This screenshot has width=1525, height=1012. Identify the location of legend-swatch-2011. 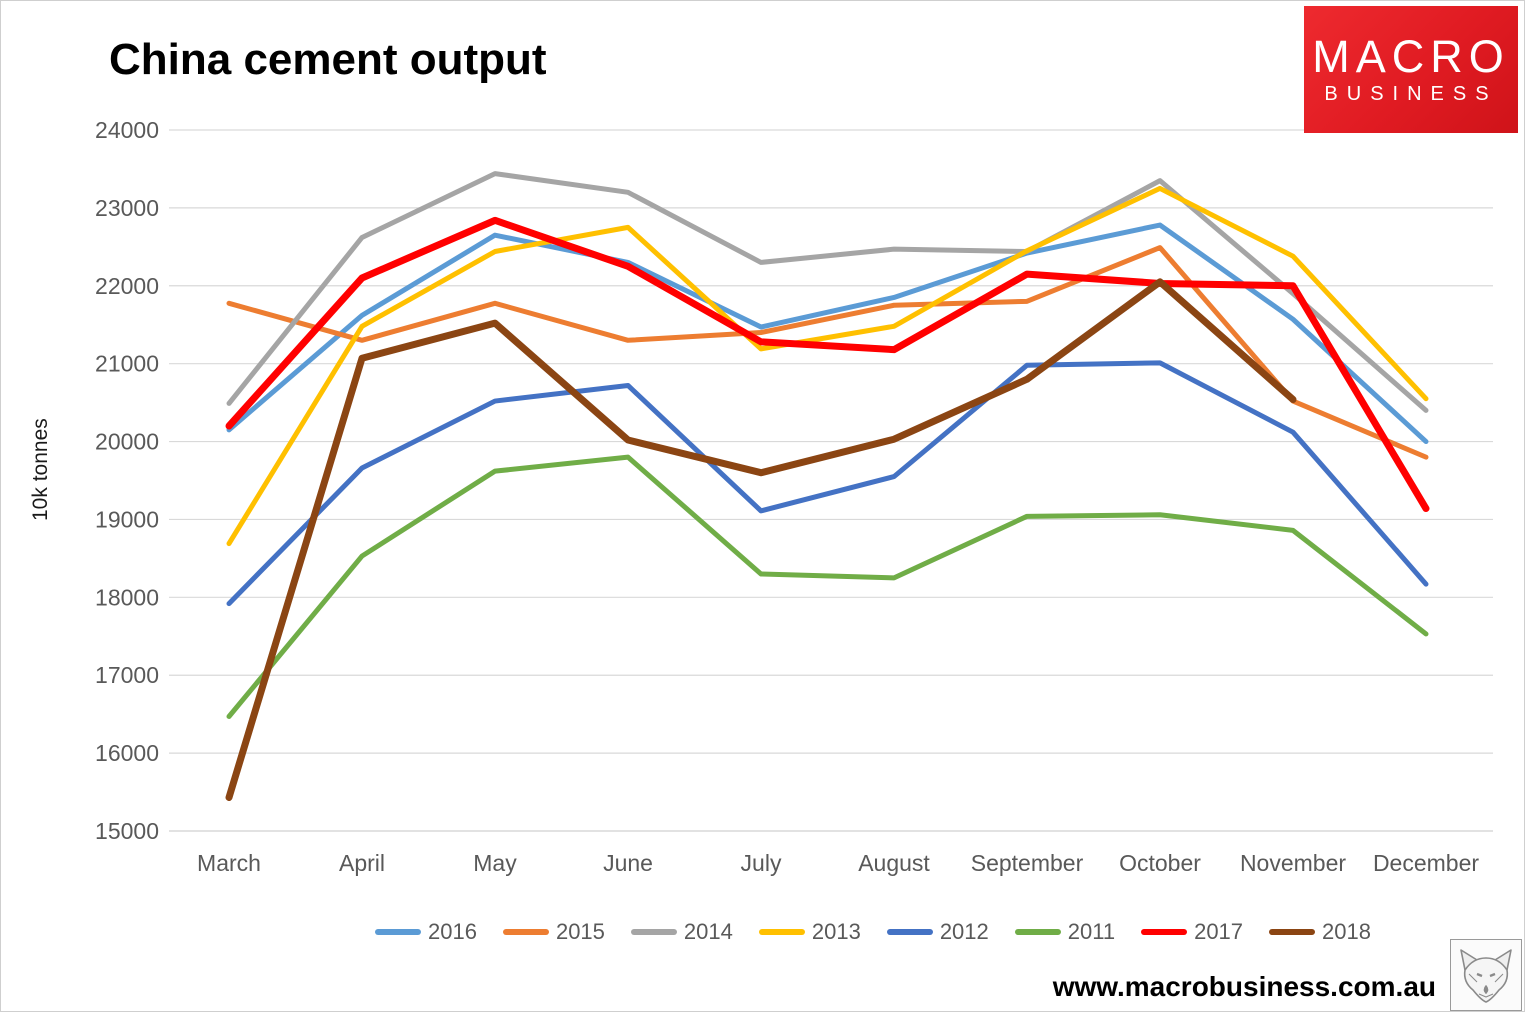
(1037, 932).